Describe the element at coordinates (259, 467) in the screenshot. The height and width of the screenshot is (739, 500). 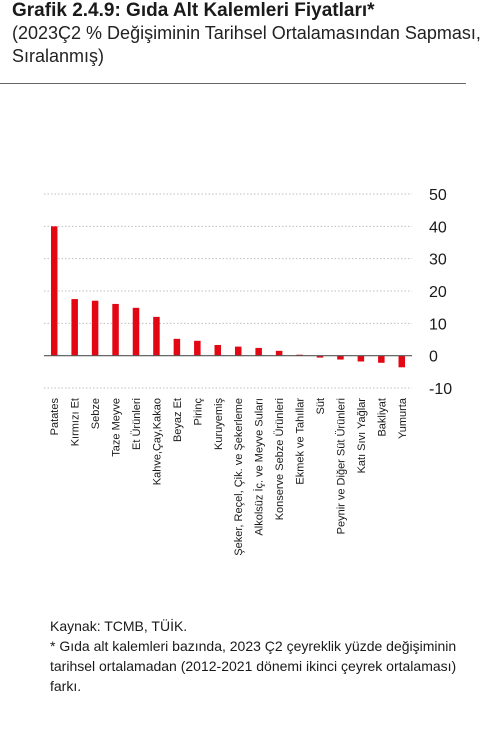
I see `x-tick-label: Alkolsüz İç. ve Meyve Suları` at that location.